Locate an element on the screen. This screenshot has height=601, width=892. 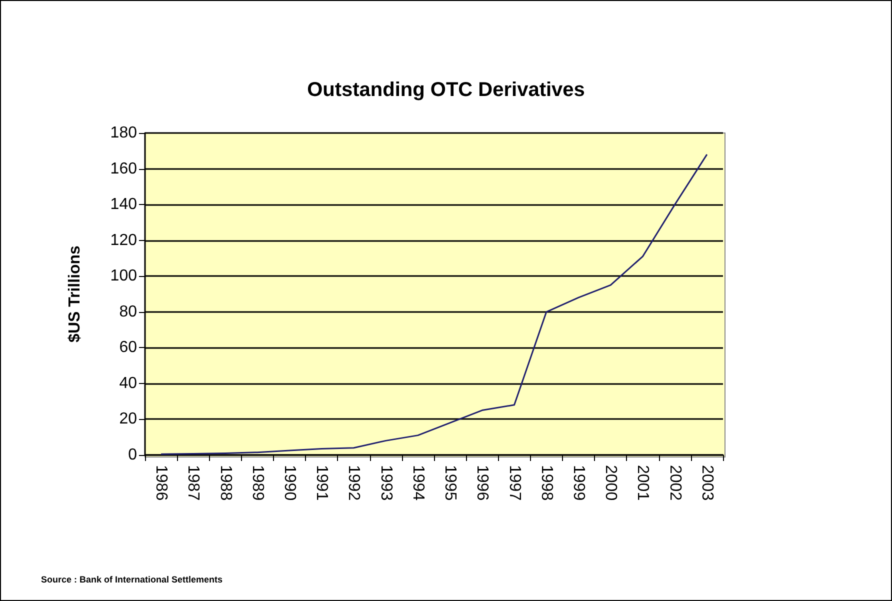
y-tick-label: 40 is located at coordinates (128, 383).